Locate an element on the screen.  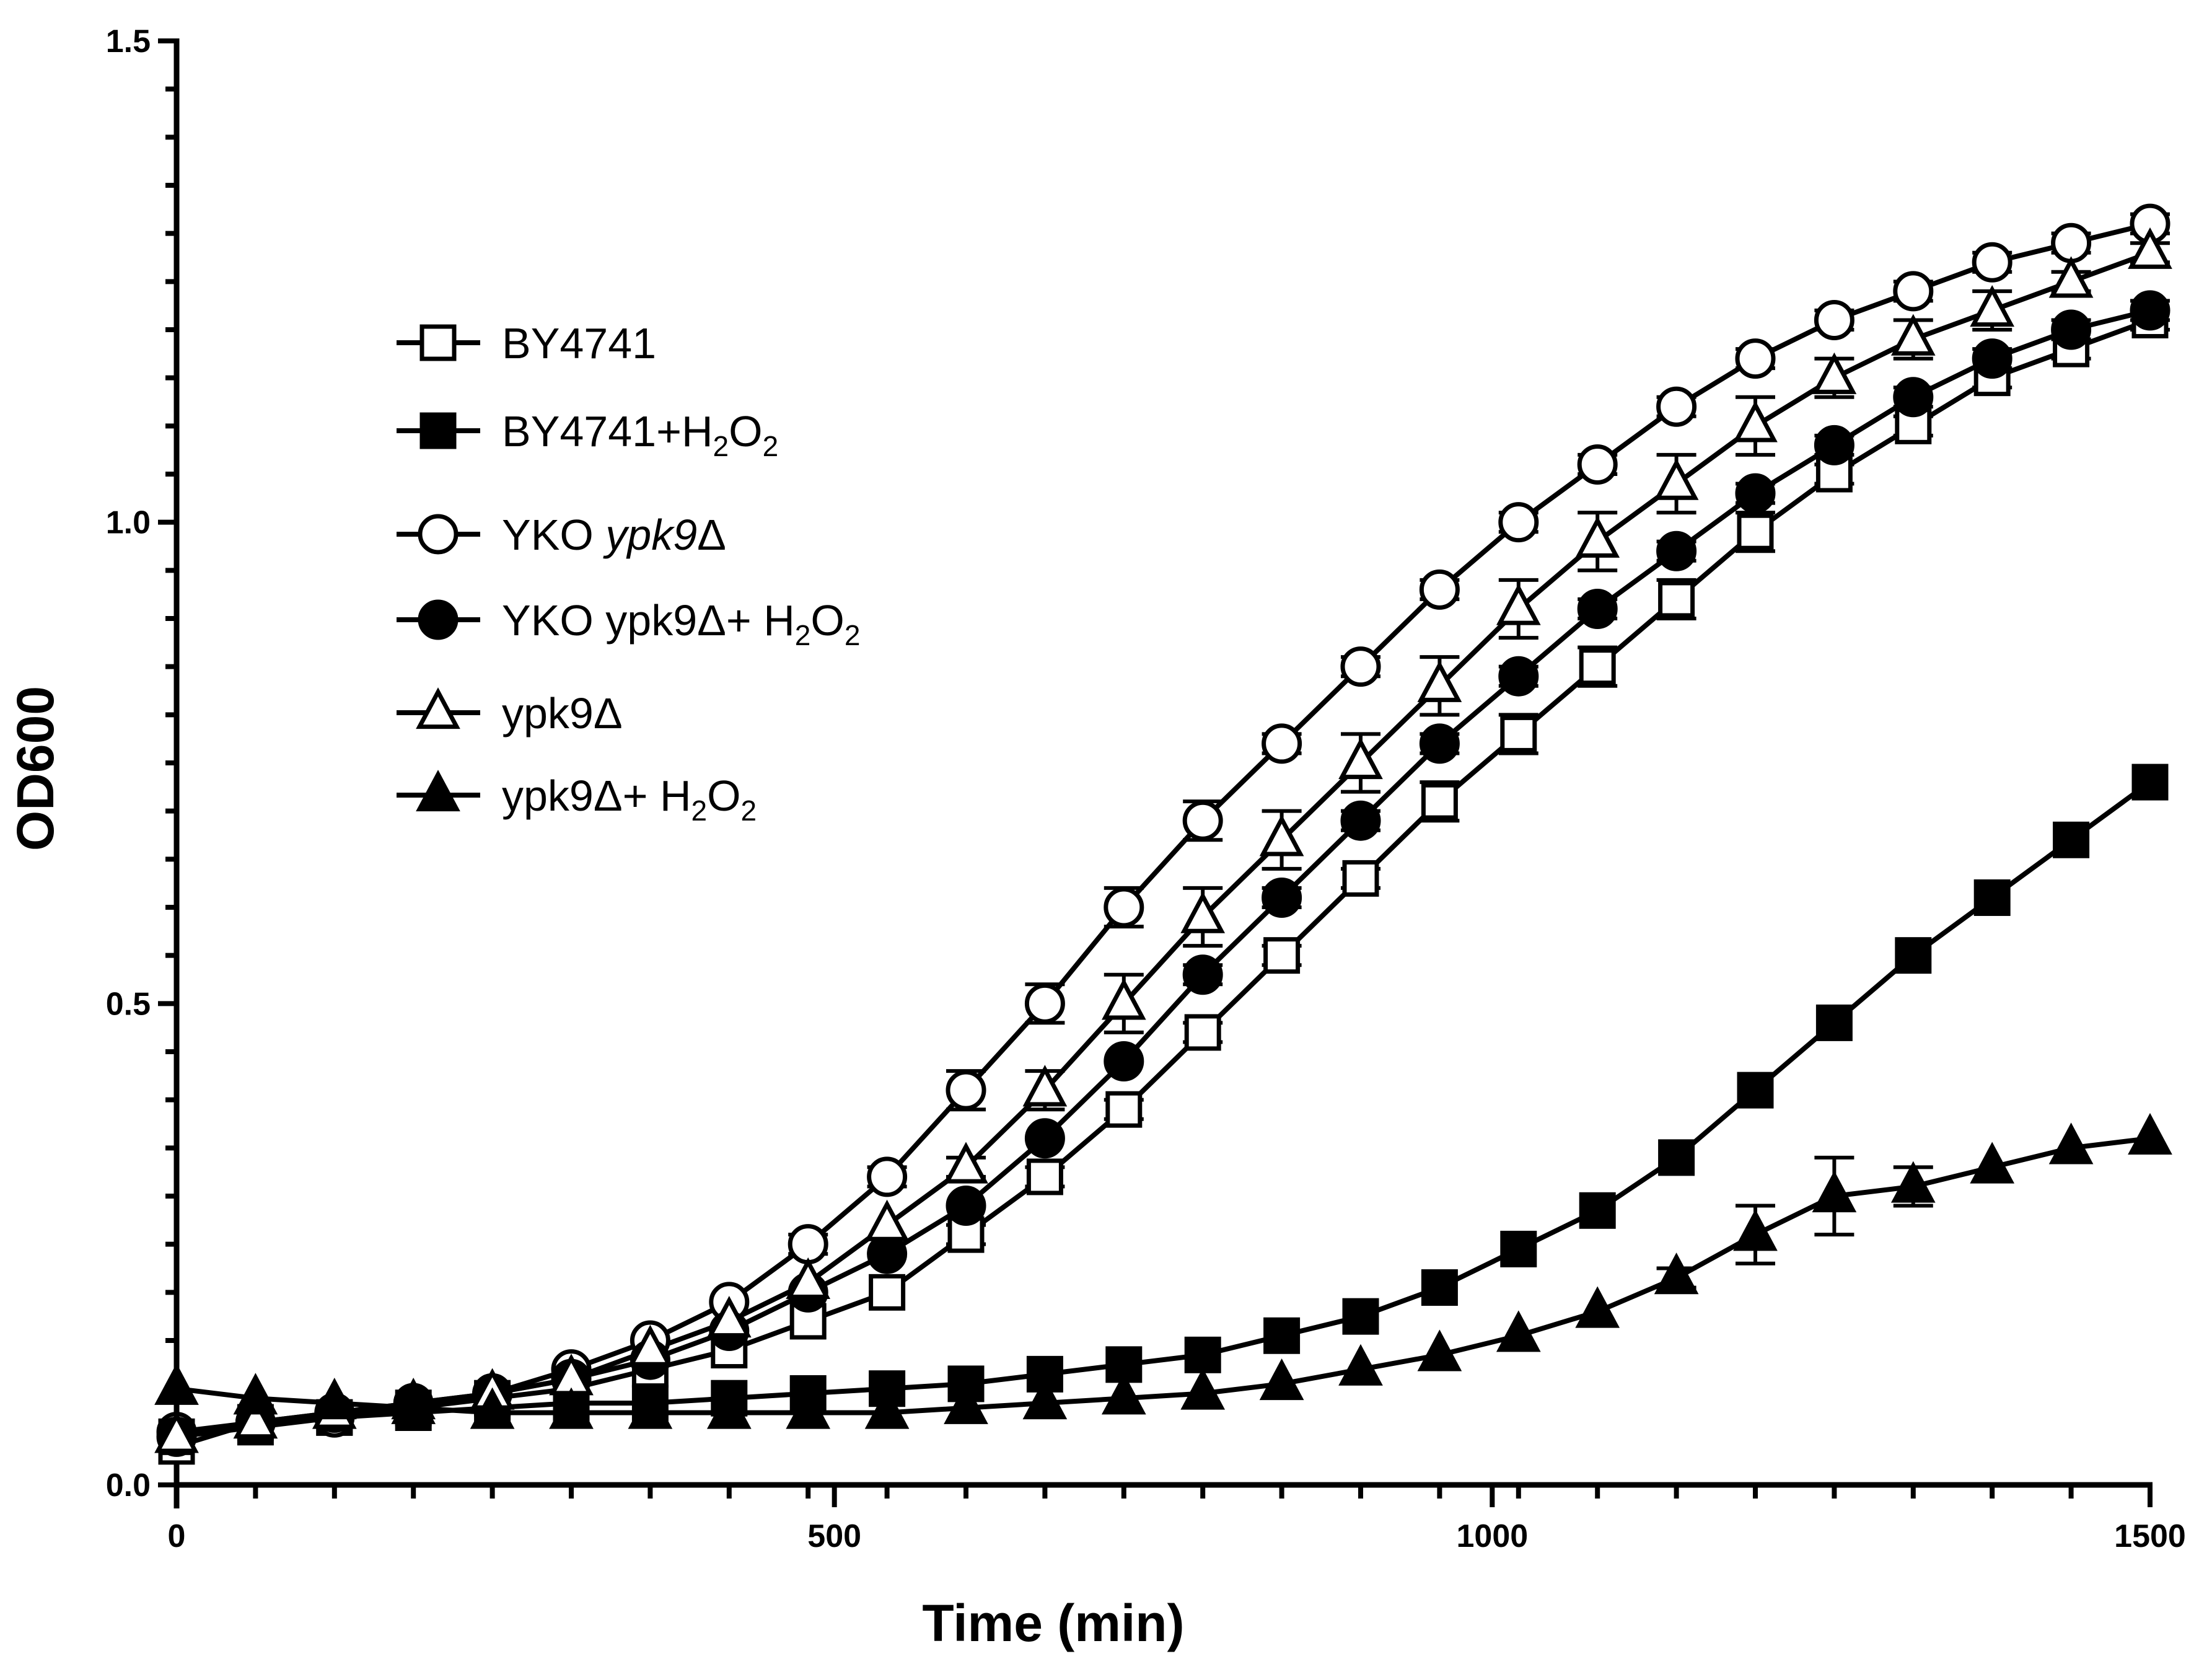
legend-marker-square-filled is located at coordinates (438, 431).